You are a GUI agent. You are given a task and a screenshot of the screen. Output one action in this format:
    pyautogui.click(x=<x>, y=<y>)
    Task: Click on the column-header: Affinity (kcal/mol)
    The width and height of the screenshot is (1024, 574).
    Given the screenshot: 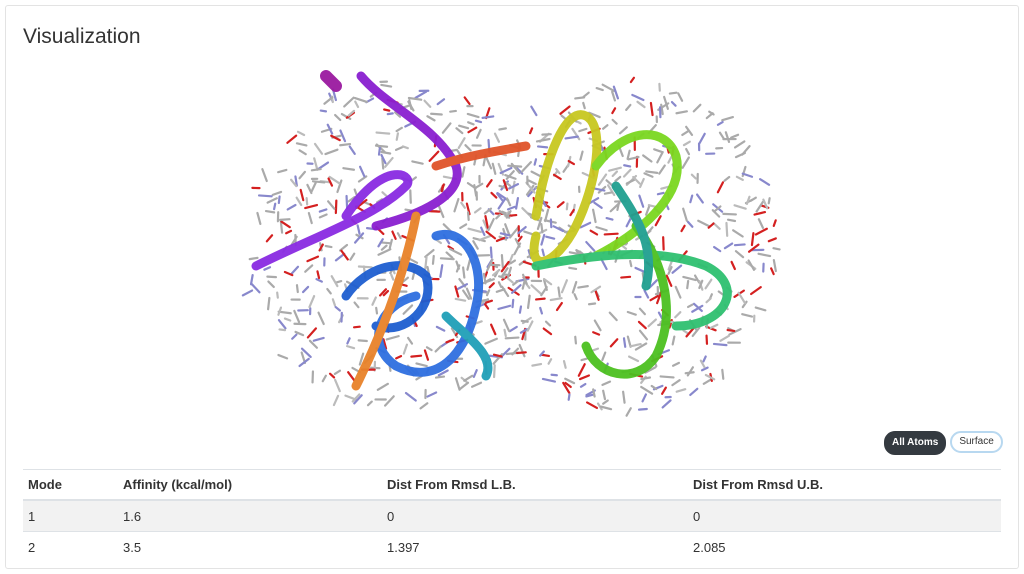 What is the action you would take?
    pyautogui.click(x=250, y=485)
    